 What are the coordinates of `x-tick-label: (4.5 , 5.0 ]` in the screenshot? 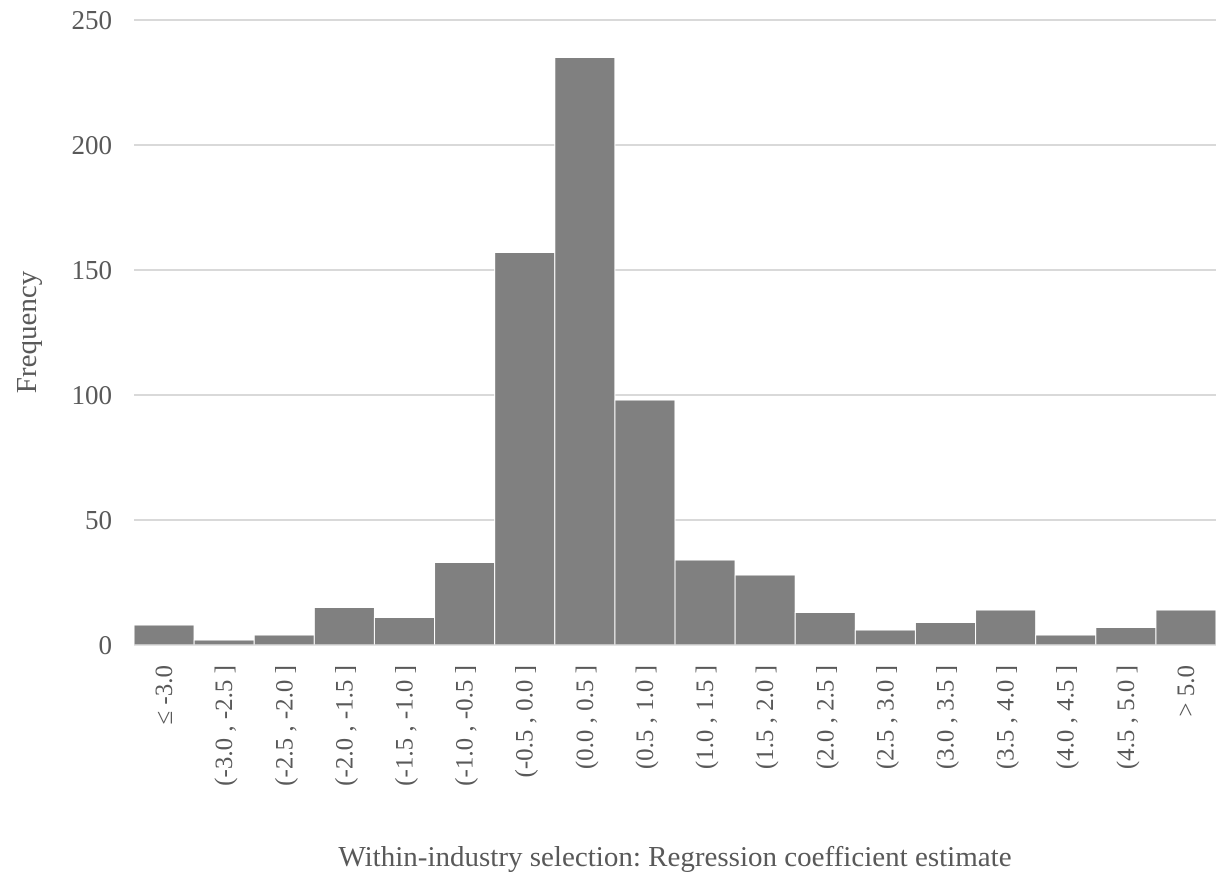 It's located at (1126, 717).